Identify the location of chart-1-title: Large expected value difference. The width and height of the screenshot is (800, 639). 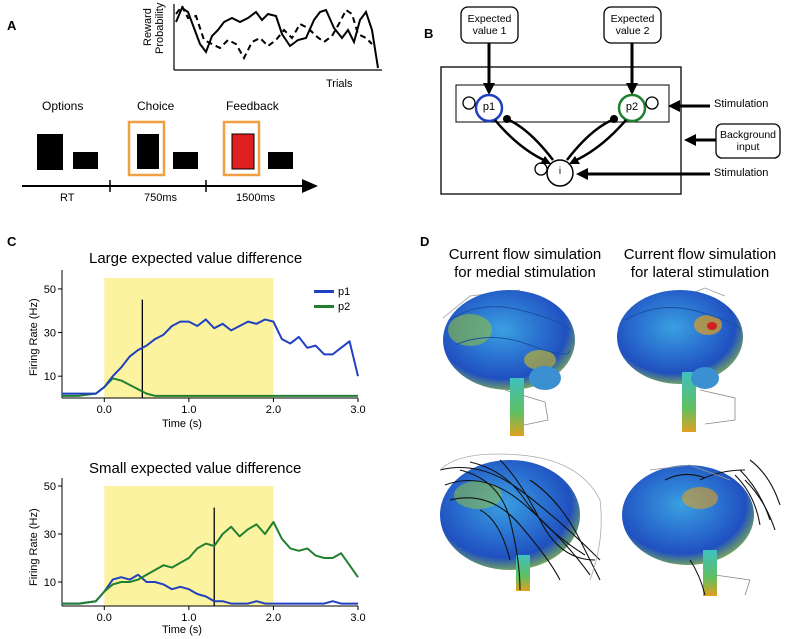
(196, 258).